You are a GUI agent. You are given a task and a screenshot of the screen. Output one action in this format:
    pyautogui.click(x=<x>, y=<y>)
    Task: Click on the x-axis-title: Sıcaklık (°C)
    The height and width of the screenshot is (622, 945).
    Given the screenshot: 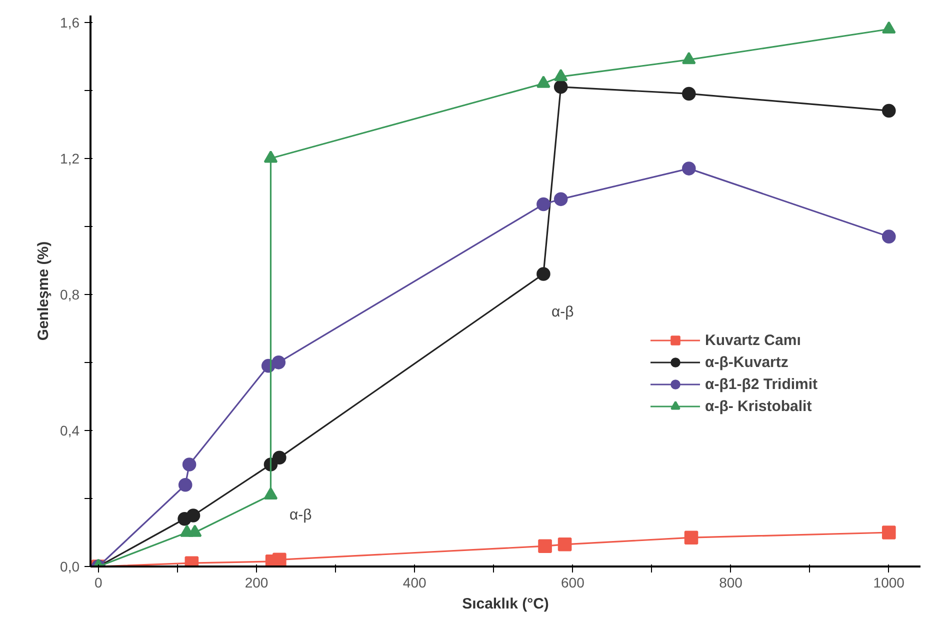 What is the action you would take?
    pyautogui.click(x=505, y=604)
    